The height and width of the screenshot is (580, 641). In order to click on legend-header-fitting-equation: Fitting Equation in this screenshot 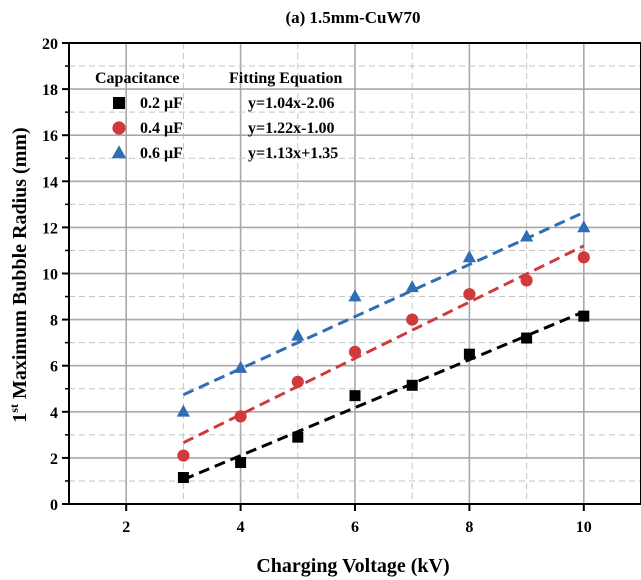, I will do `click(285, 78)`.